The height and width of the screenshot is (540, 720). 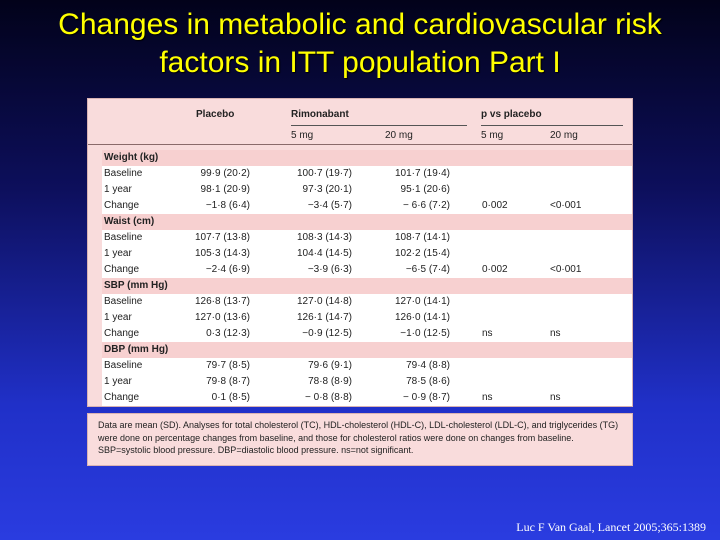 What do you see at coordinates (367, 286) in the screenshot?
I see `section-row: SBP (mm Hg)` at bounding box center [367, 286].